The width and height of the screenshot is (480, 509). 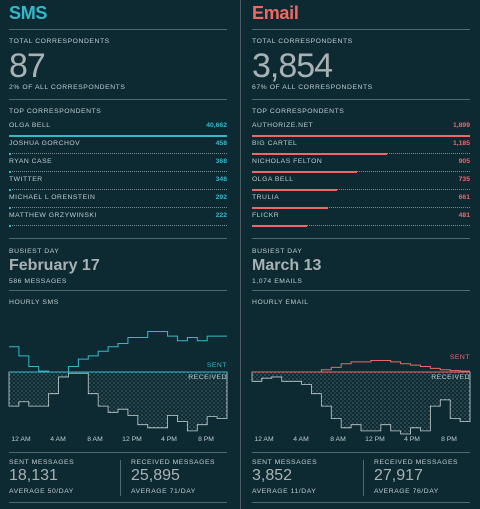 I want to click on total-correspondents-value: 87, so click(x=27, y=66).